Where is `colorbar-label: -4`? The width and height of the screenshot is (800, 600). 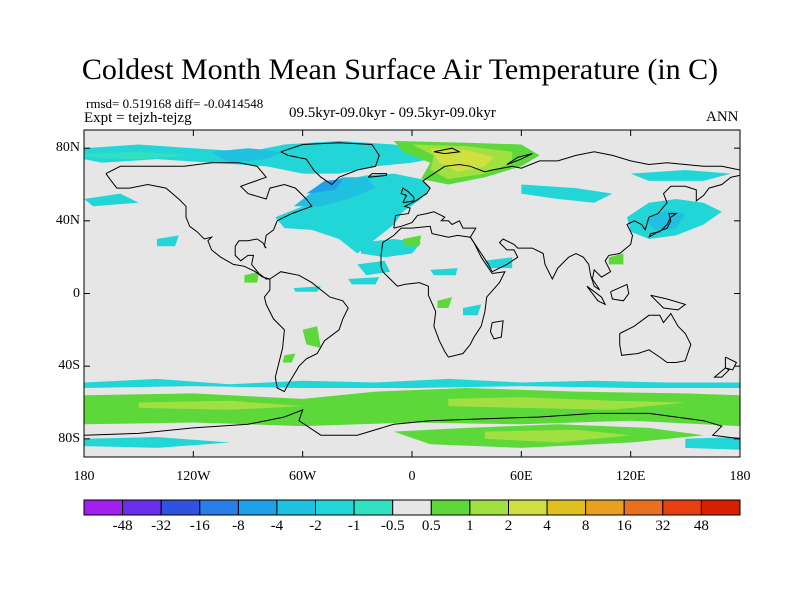 colorbar-label: -4 is located at coordinates (277, 526).